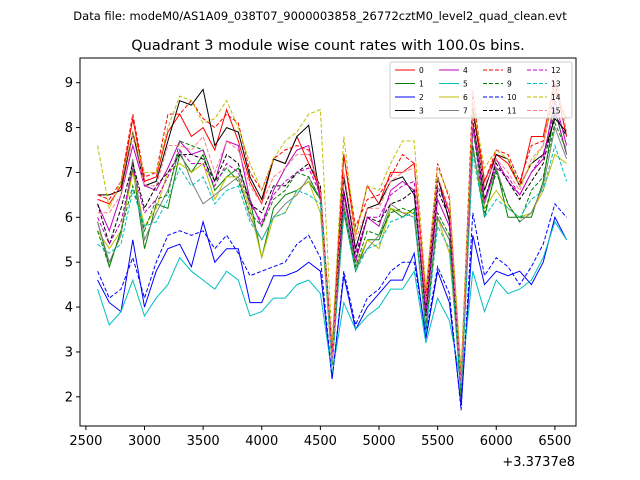  Describe the element at coordinates (465, 97) in the screenshot. I see `legend-label-6: 6` at that location.